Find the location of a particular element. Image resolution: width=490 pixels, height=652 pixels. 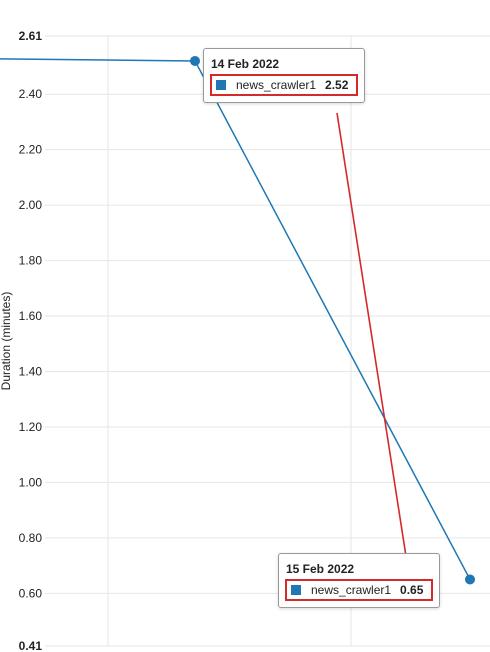

tooltip-feb-15: 15 Feb 2022 news_crawler1 0.65 is located at coordinates (359, 580).